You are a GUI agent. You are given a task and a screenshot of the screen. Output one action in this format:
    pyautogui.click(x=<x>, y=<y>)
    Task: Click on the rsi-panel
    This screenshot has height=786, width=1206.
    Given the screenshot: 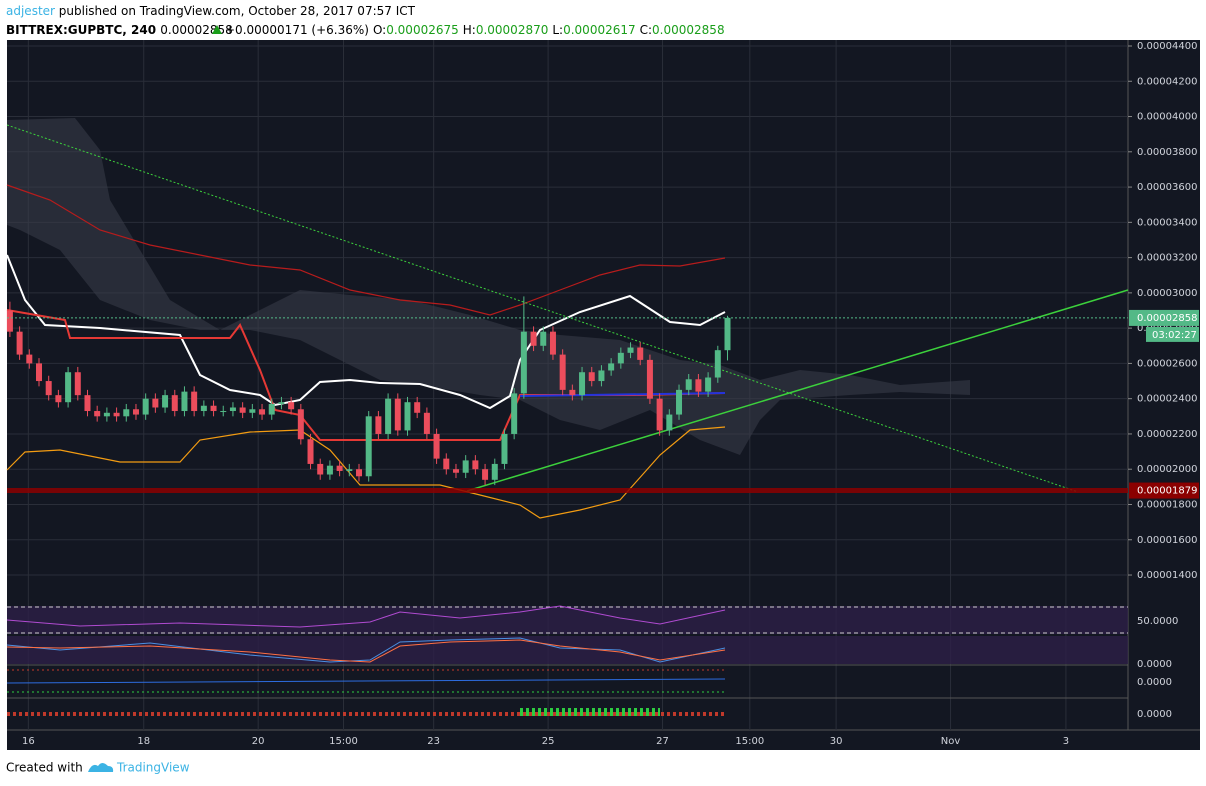 What is the action you would take?
    pyautogui.click(x=567, y=620)
    